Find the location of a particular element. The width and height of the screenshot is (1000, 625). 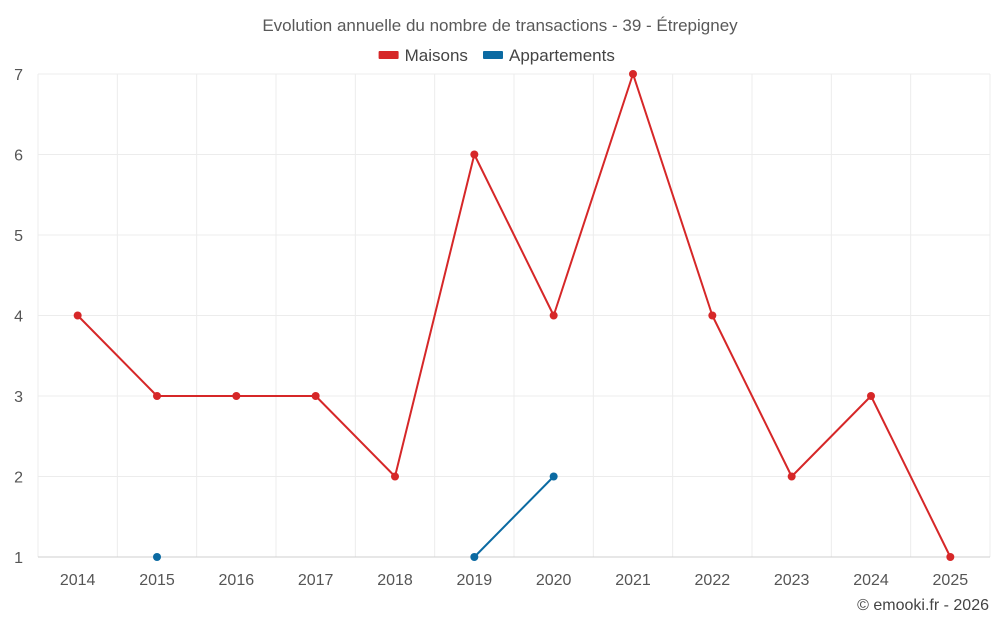

legend-item-maisons: Maisons is located at coordinates (423, 55).